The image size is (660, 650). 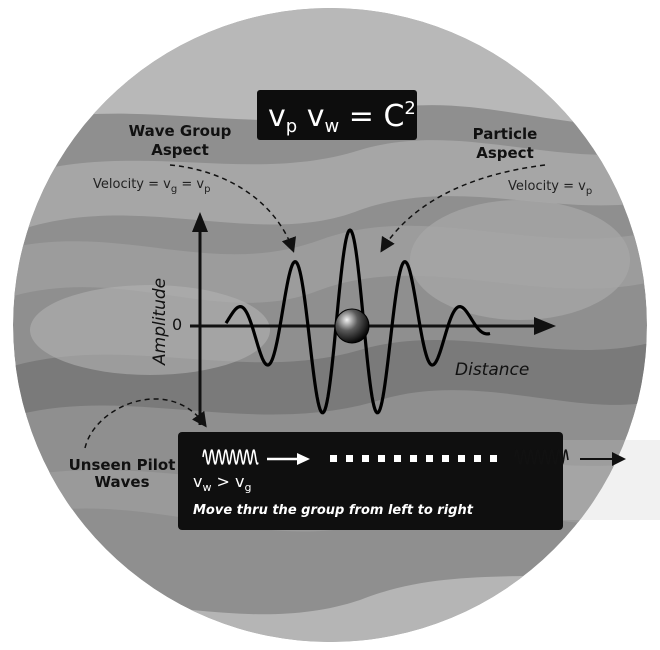 I want to click on wave-group-title-line2: Aspect, so click(x=180, y=150).